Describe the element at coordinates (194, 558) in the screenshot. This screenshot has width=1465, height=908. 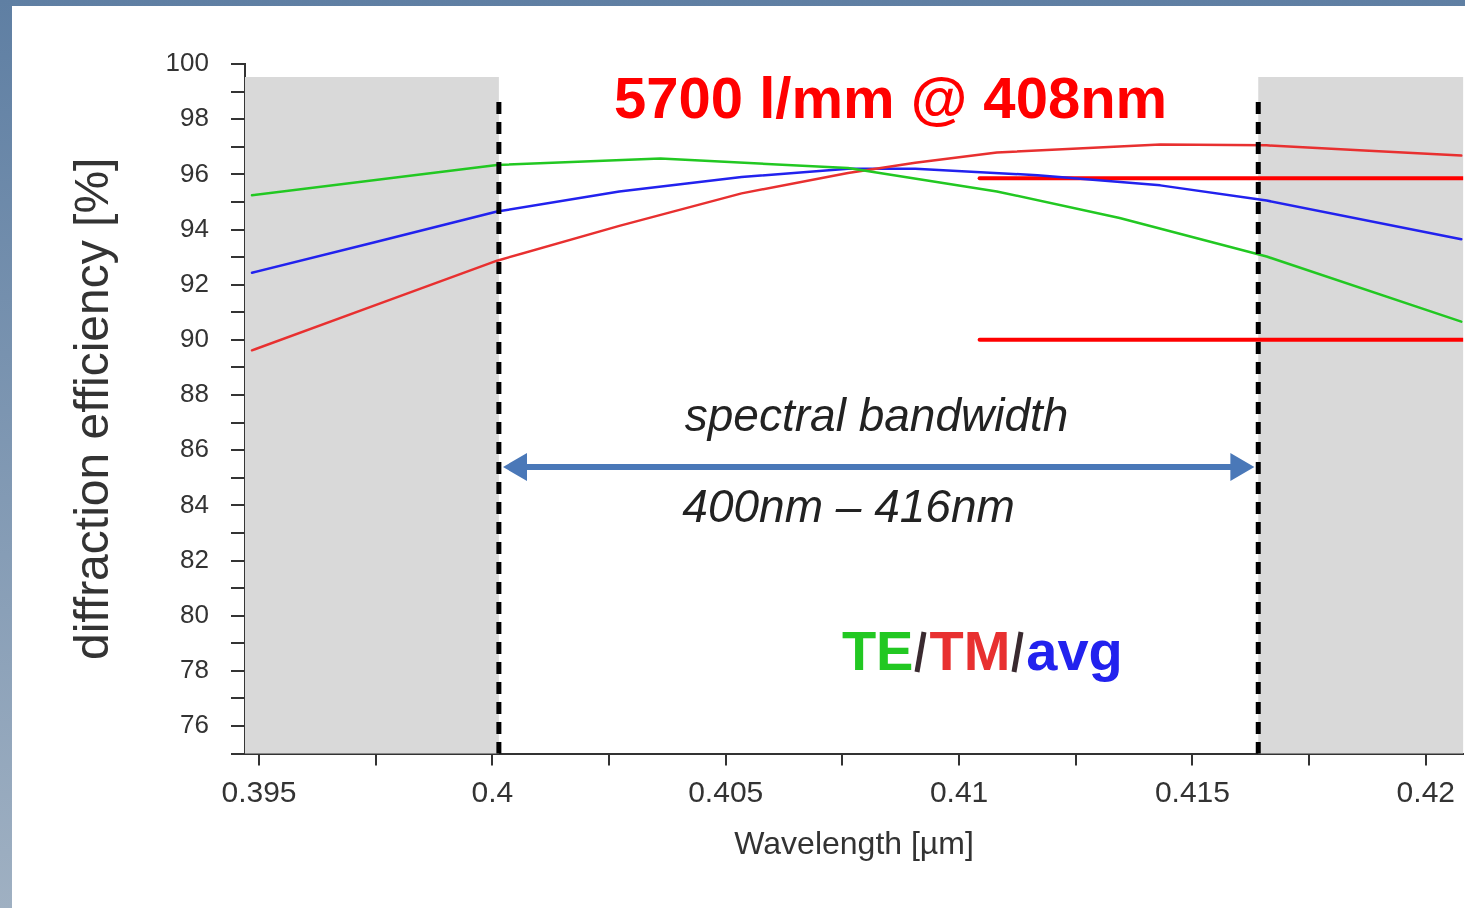
I see `y-tick-label: 82` at that location.